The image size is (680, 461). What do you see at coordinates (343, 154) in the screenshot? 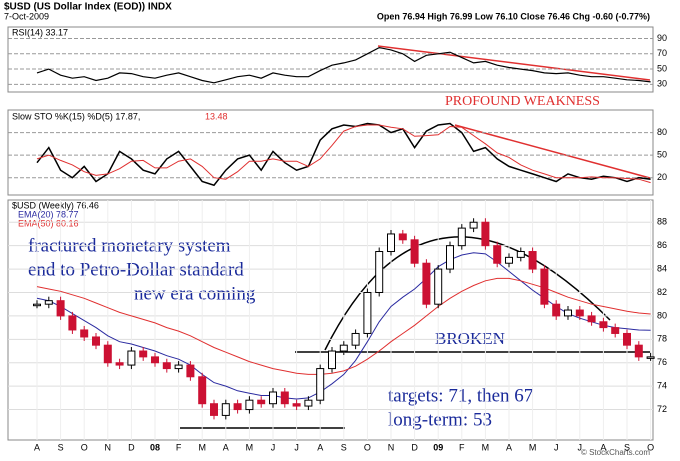
I see `sto-line` at bounding box center [343, 154].